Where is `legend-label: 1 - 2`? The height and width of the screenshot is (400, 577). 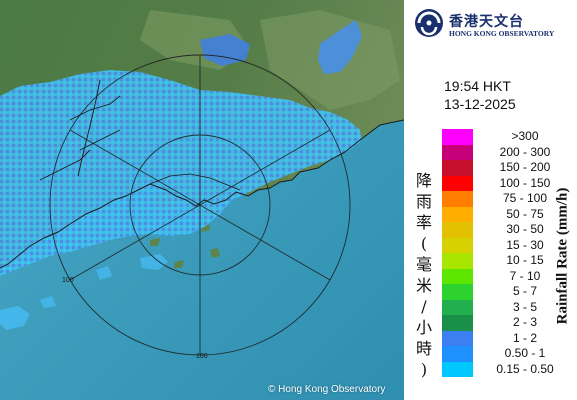 legend-label: 1 - 2 is located at coordinates (524, 337).